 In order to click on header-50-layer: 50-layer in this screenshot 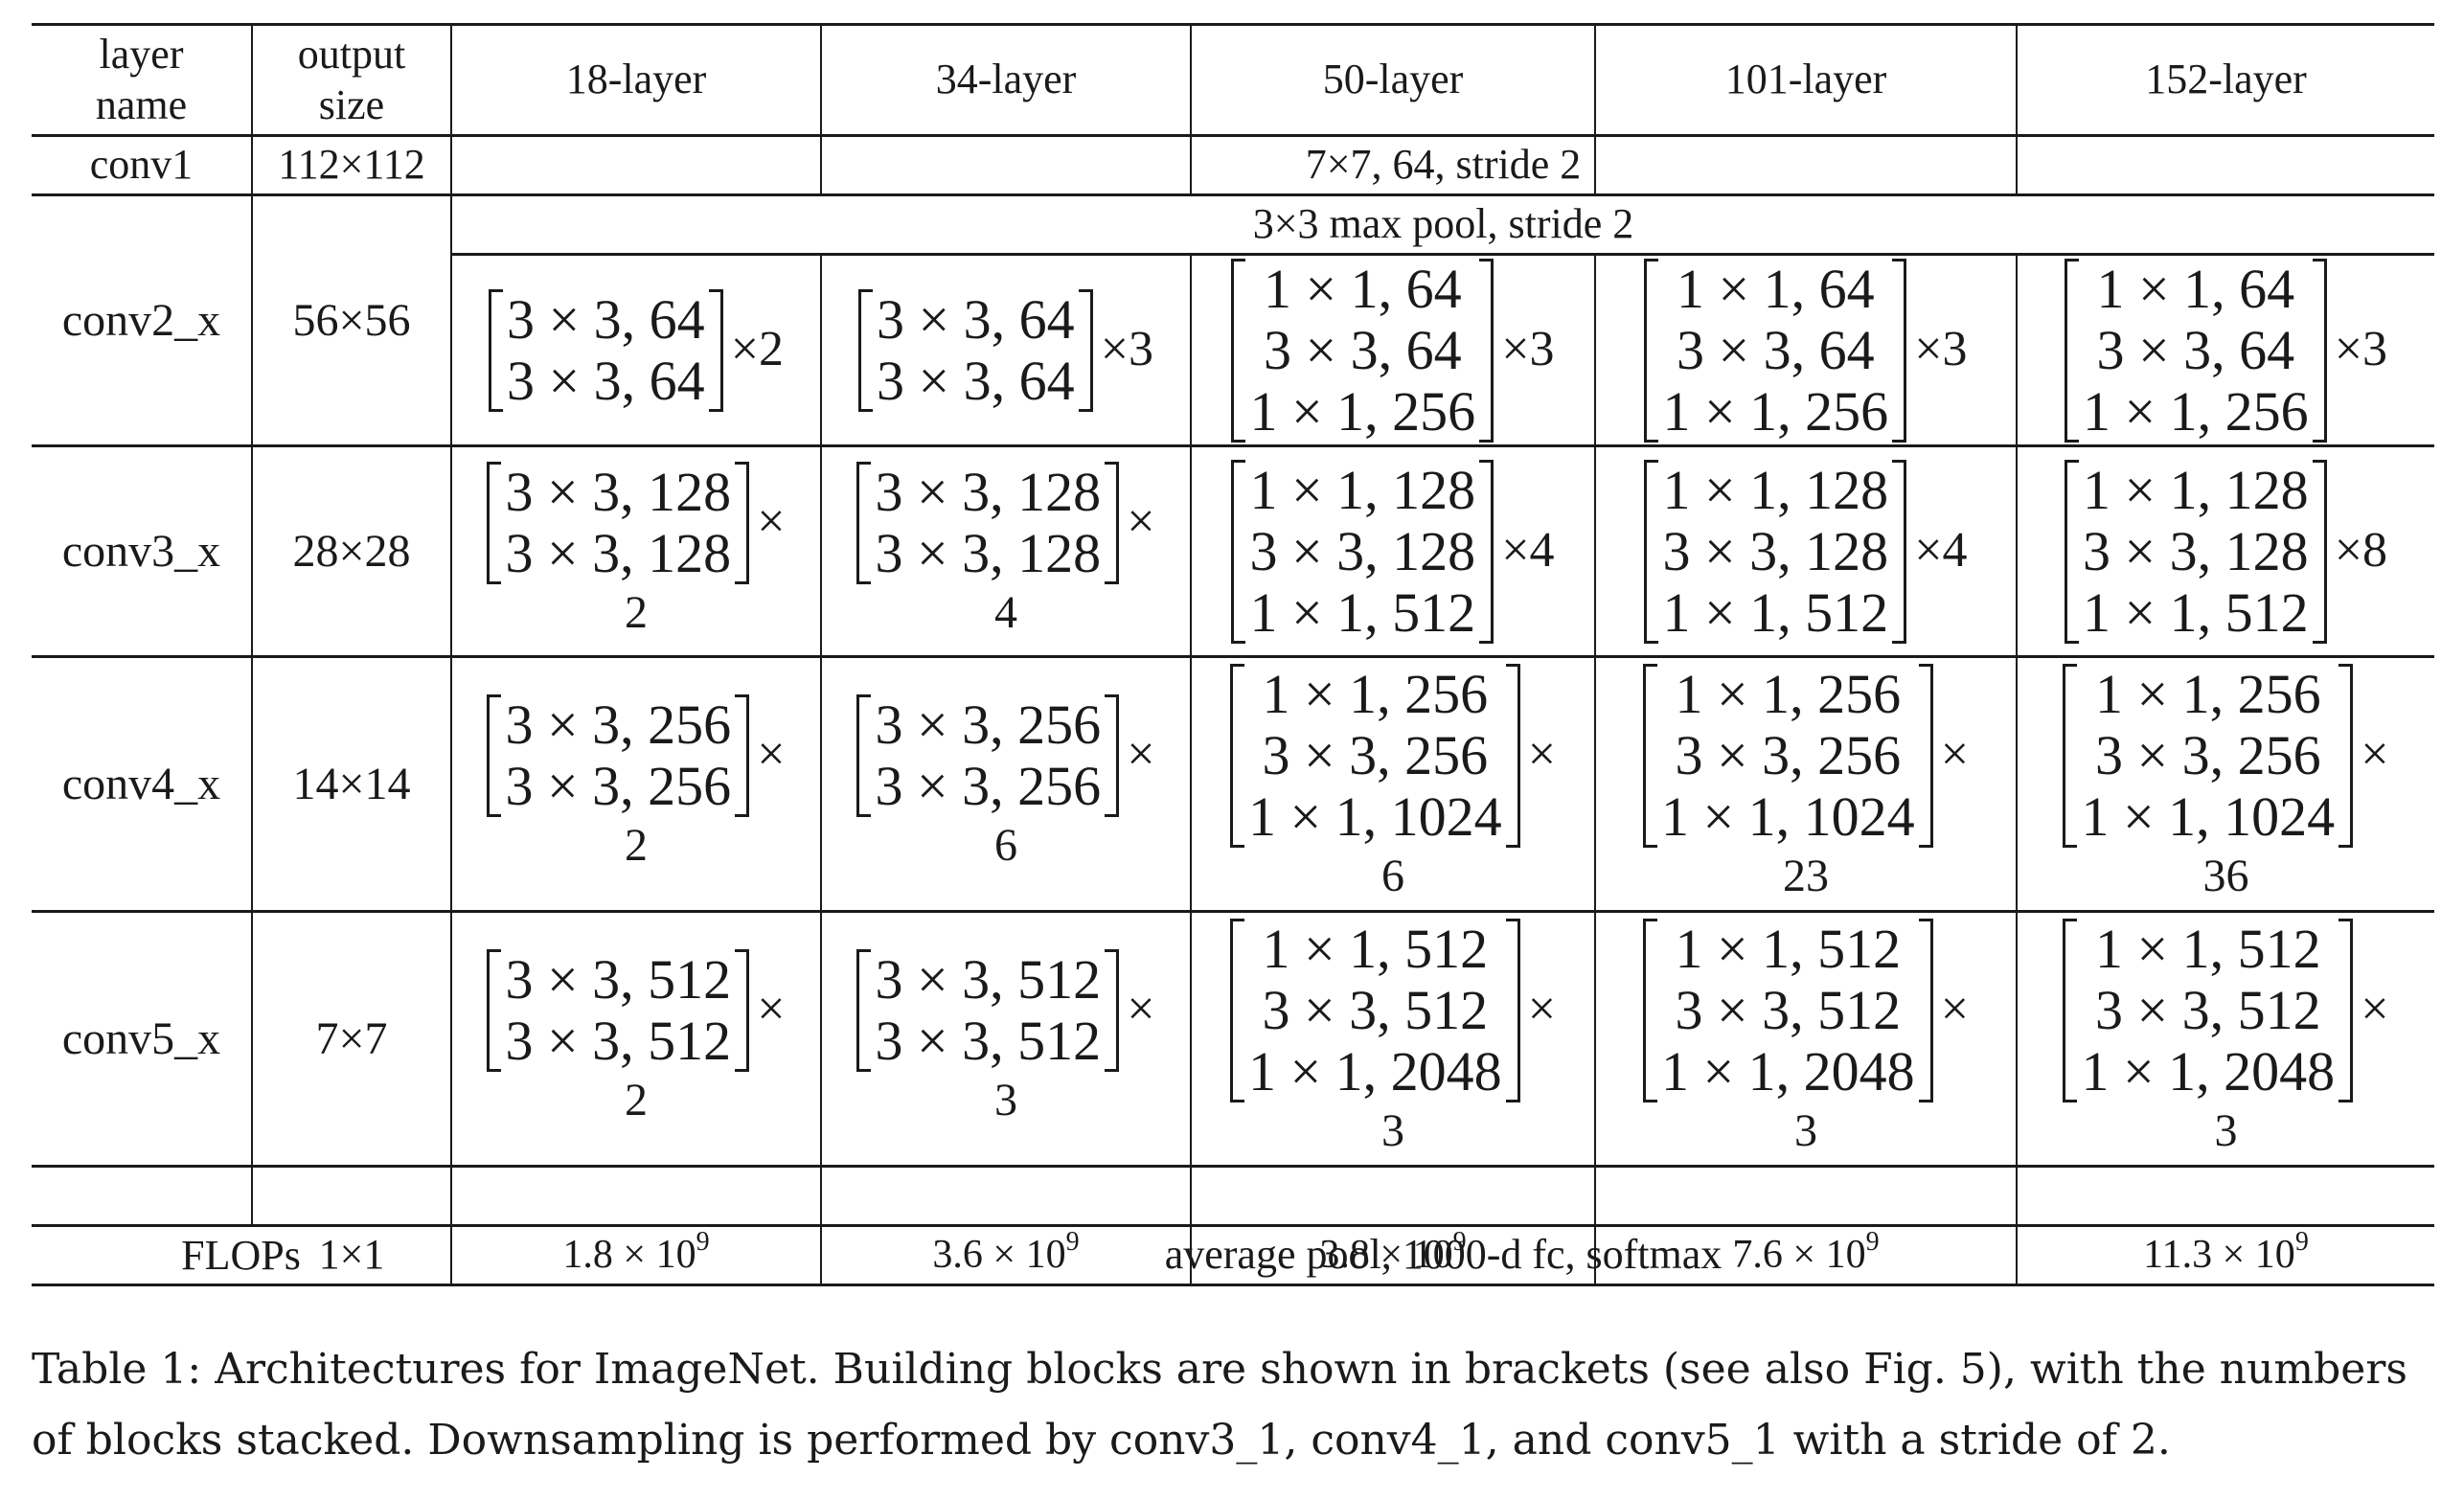, I will do `click(1393, 79)`.